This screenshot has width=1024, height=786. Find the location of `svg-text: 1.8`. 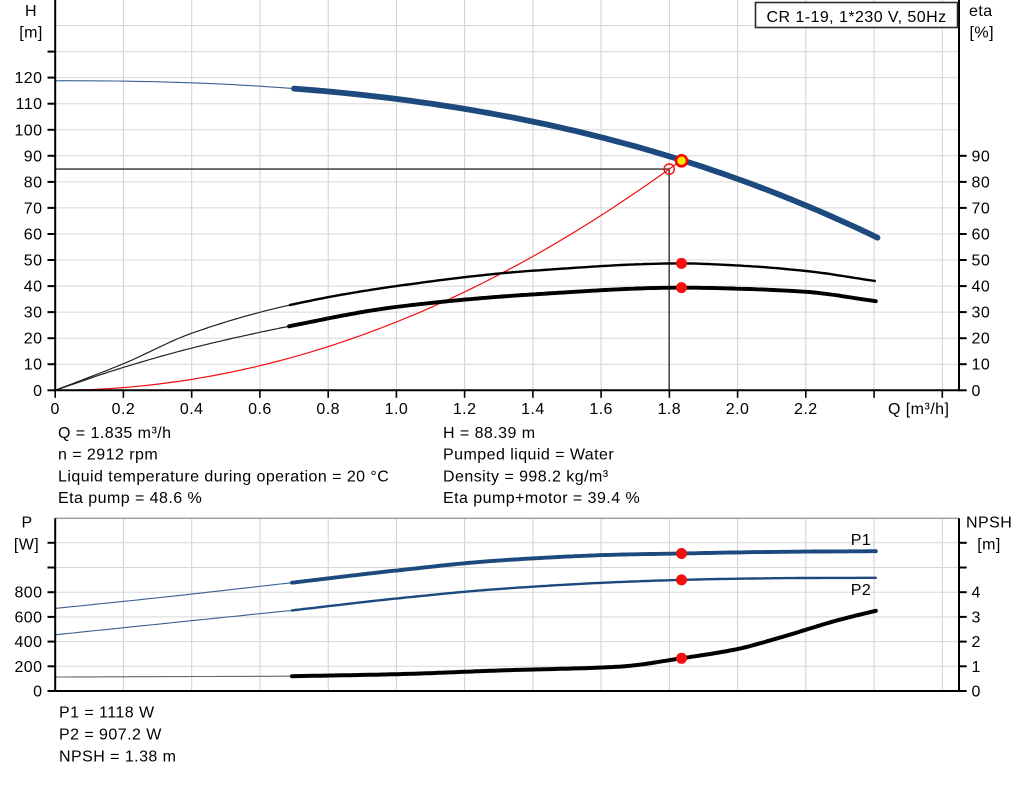

svg-text: 1.8 is located at coordinates (670, 409).